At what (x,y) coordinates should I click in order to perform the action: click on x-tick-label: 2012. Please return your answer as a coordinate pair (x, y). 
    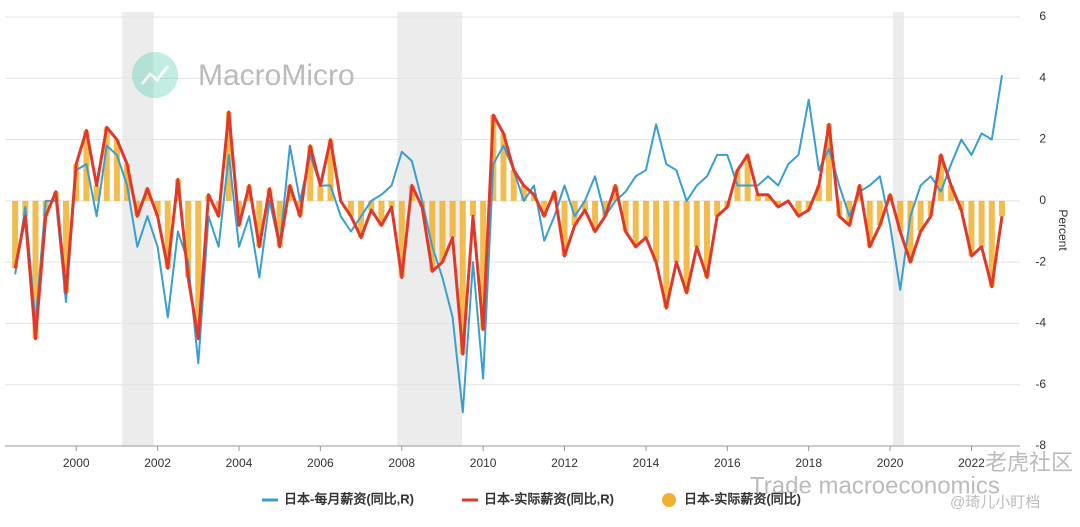
    Looking at the image, I should click on (564, 463).